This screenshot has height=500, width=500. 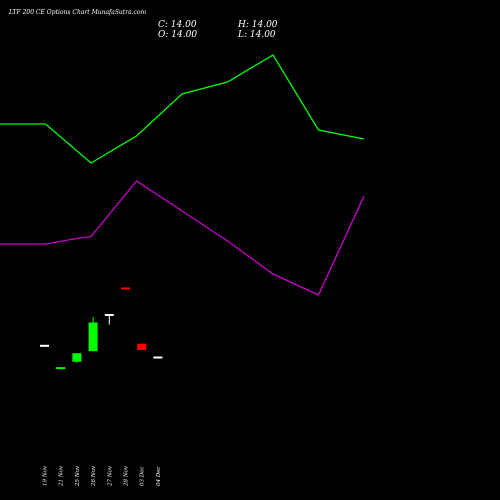 I want to click on close-label: C: 14.00, so click(x=177, y=25).